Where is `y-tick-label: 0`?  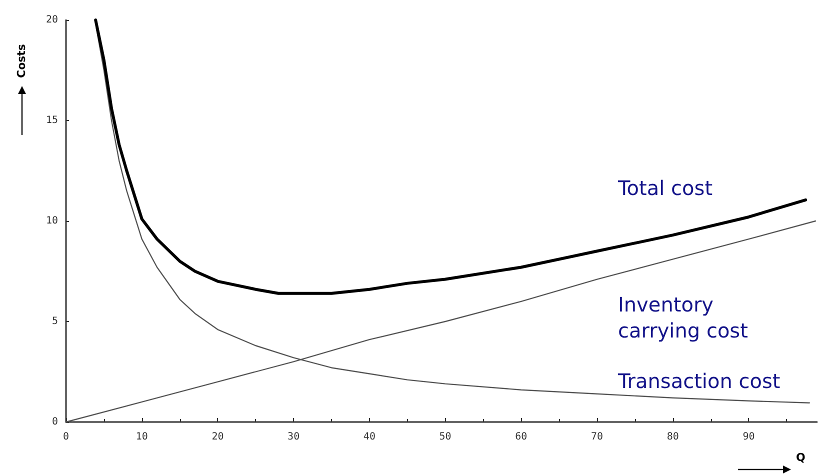 y-tick-label: 0 is located at coordinates (55, 422).